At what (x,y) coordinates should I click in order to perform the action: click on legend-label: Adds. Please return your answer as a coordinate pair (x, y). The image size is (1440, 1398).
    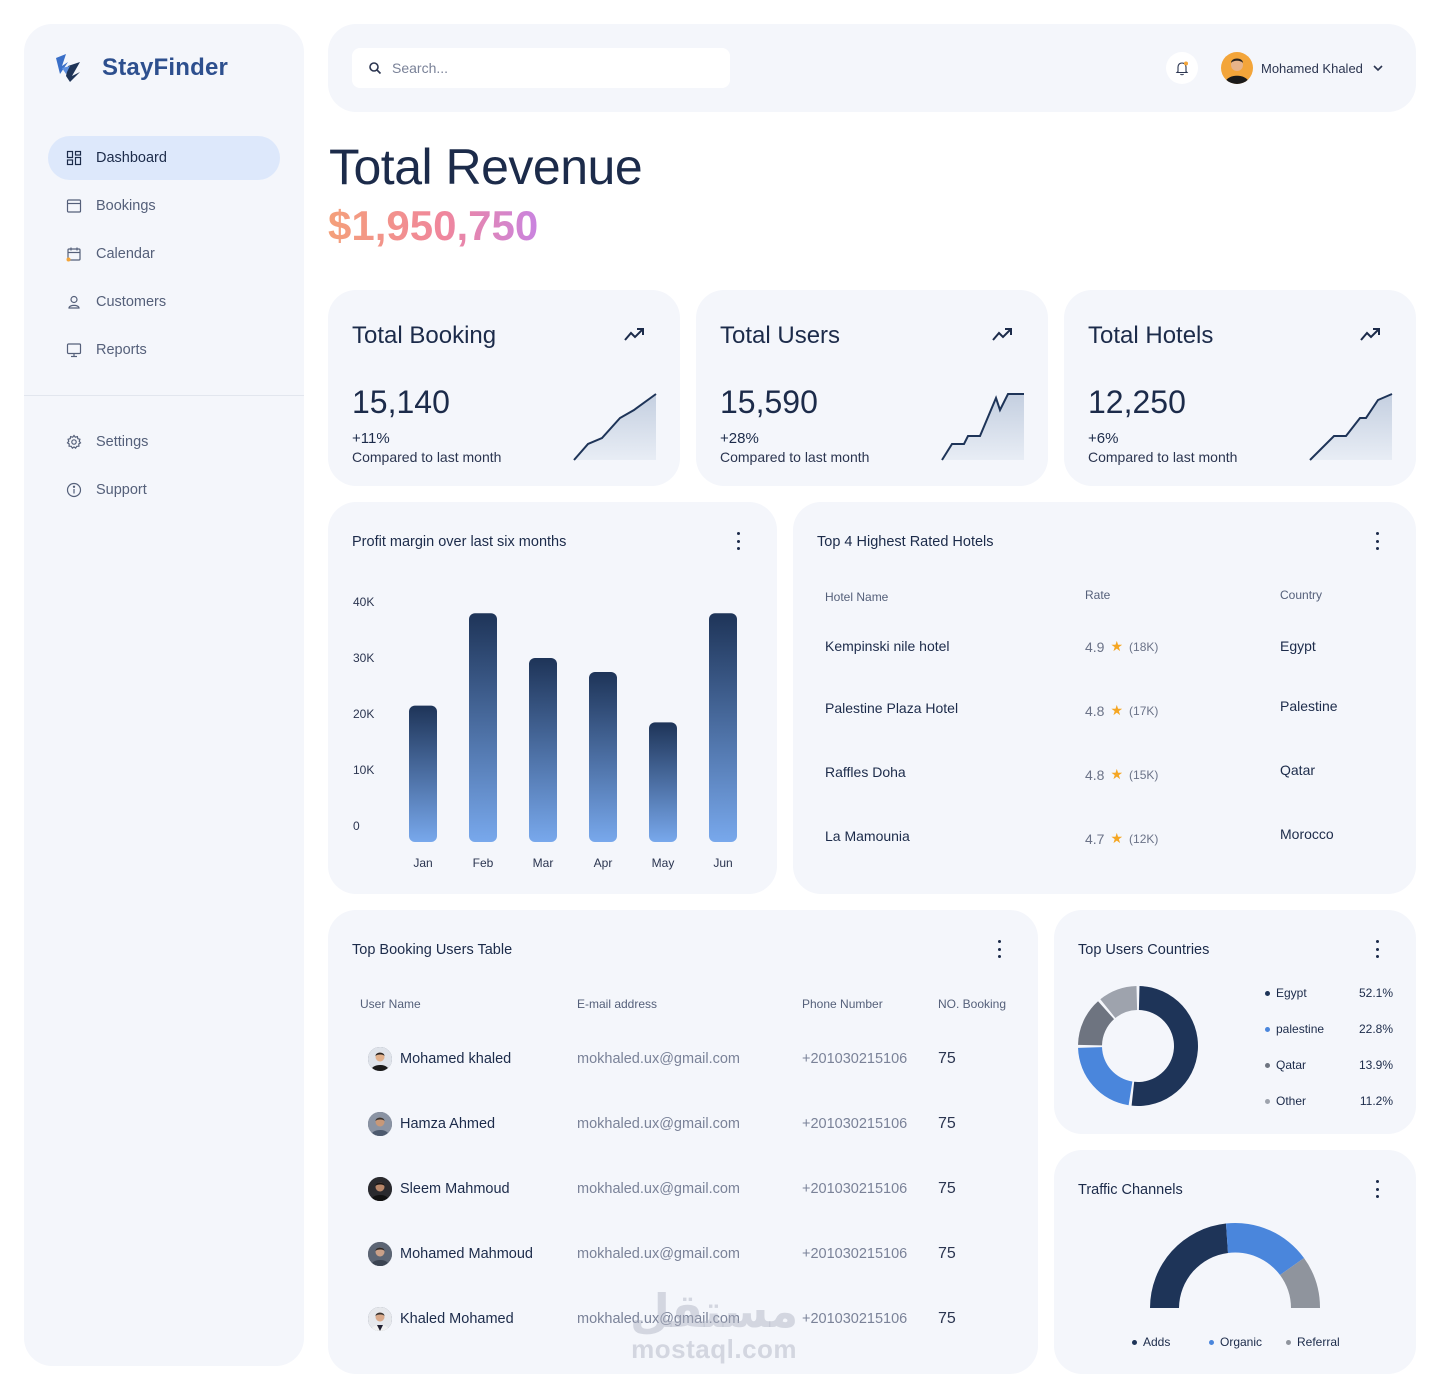
    Looking at the image, I should click on (1157, 1342).